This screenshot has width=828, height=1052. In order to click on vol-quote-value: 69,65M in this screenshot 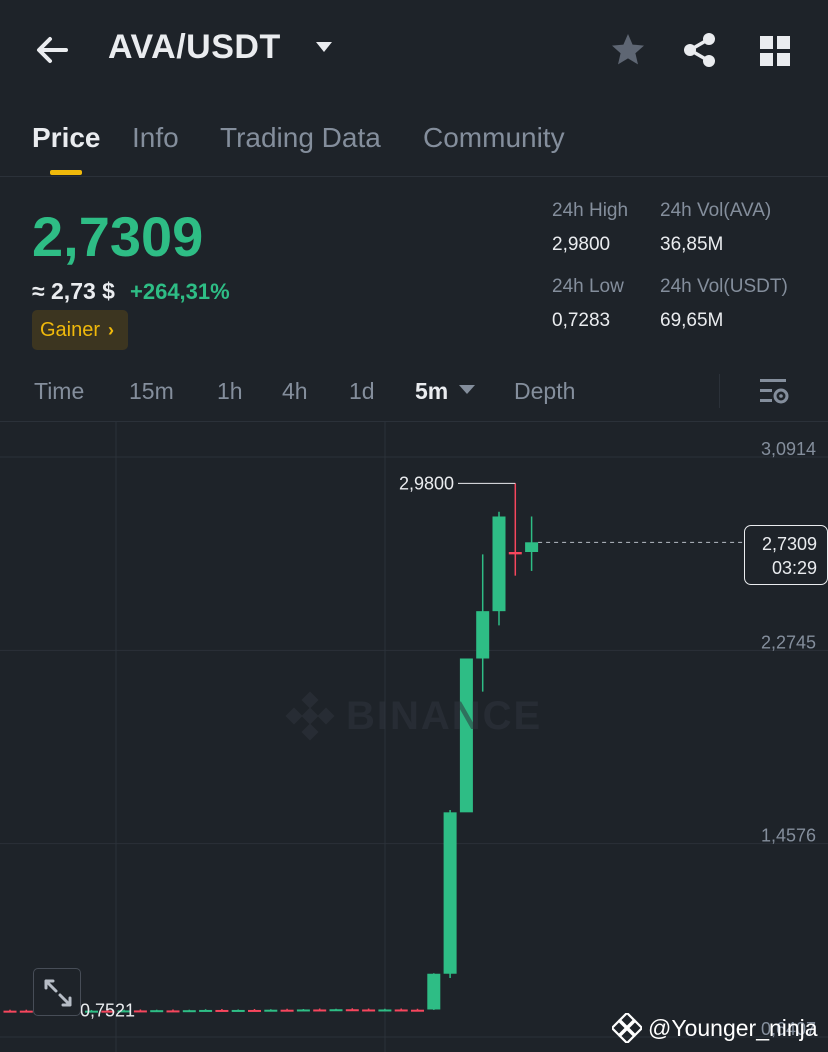, I will do `click(692, 320)`.